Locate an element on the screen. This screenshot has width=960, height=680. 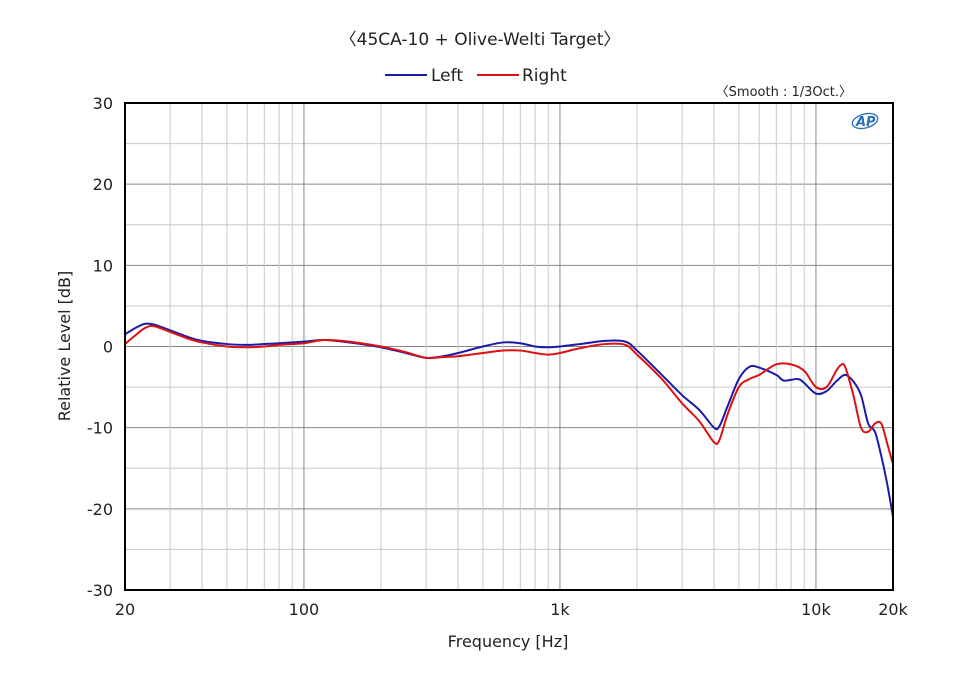
x-tick-label: 100 is located at coordinates (304, 609).